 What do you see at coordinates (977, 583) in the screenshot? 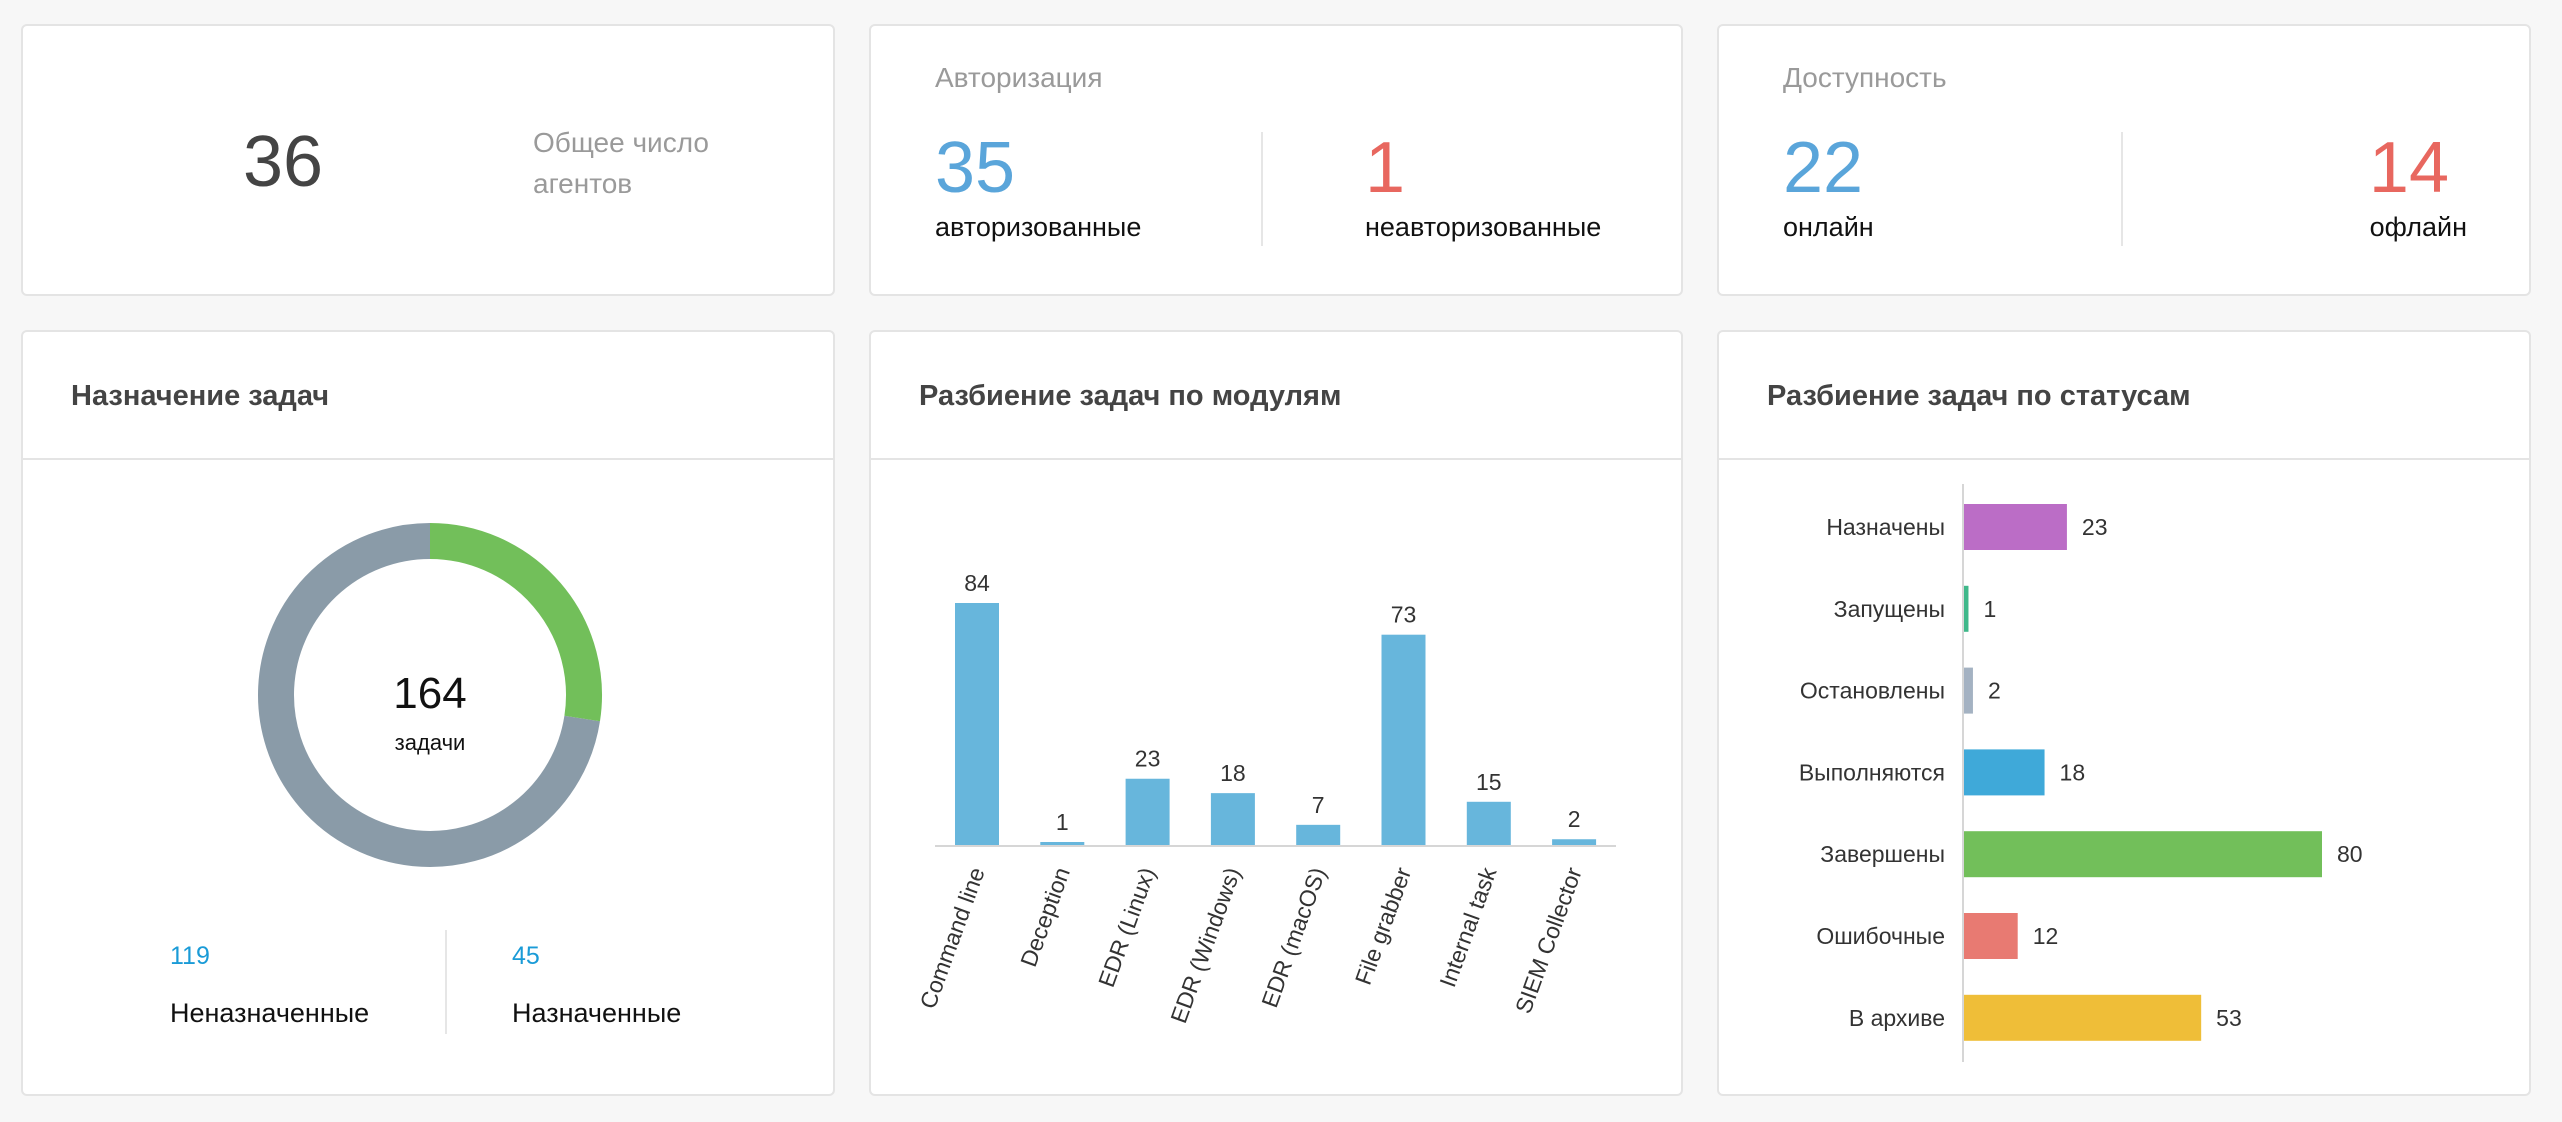
I see `data-label: 84` at bounding box center [977, 583].